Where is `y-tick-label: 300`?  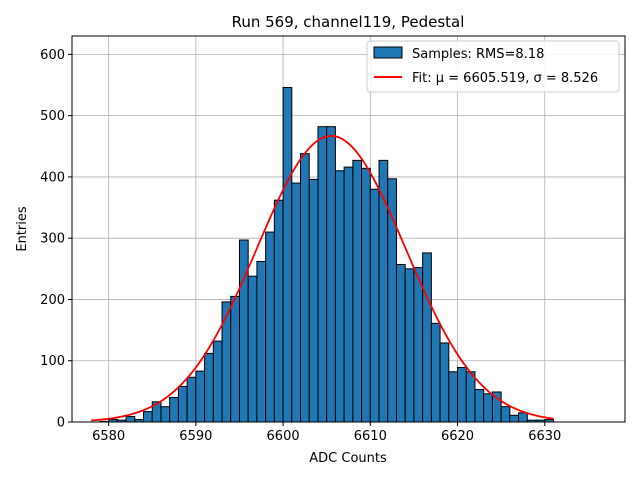 y-tick-label: 300 is located at coordinates (52, 239).